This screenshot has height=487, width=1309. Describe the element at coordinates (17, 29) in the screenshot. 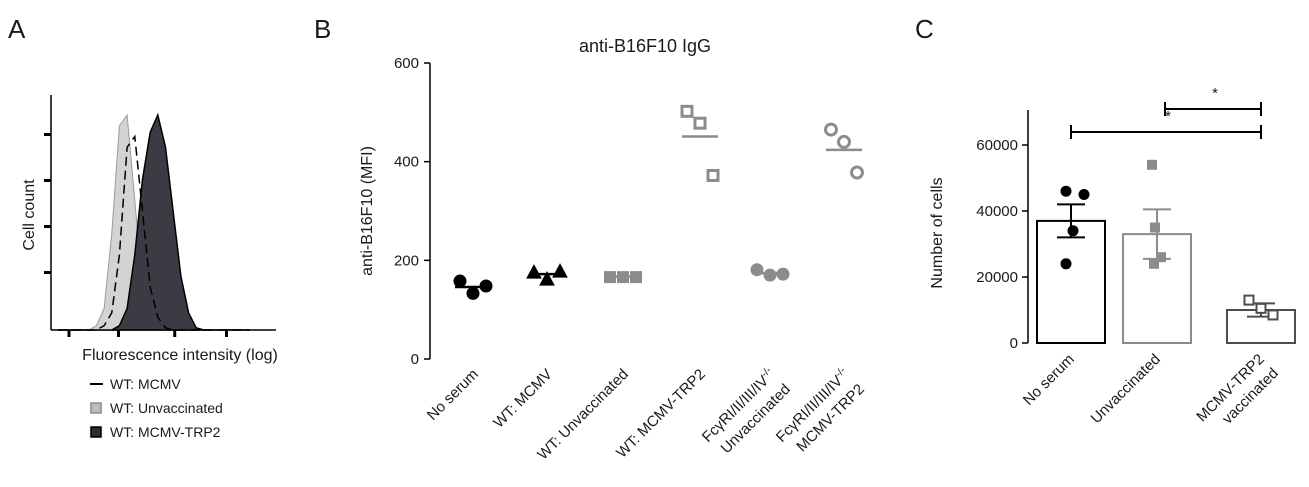

I see `panel-letter-a: A` at that location.